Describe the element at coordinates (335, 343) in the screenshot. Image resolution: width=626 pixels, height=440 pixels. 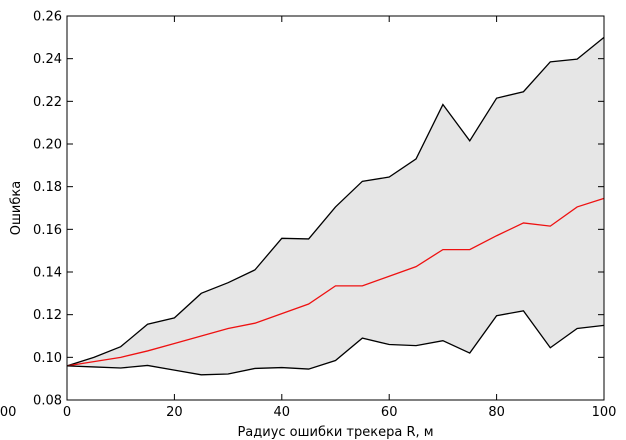
I see `lower-line` at that location.